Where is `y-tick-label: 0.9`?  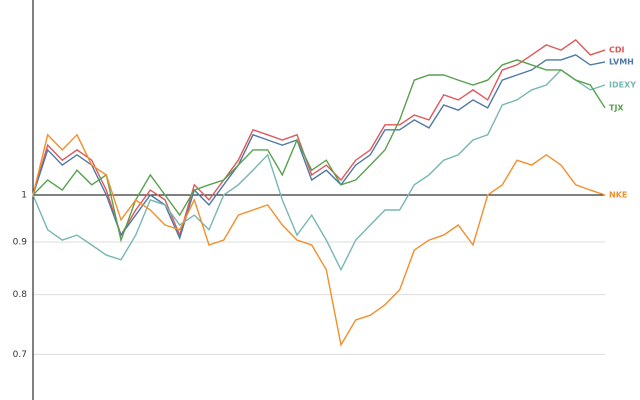 y-tick-label: 0.9 is located at coordinates (20, 243).